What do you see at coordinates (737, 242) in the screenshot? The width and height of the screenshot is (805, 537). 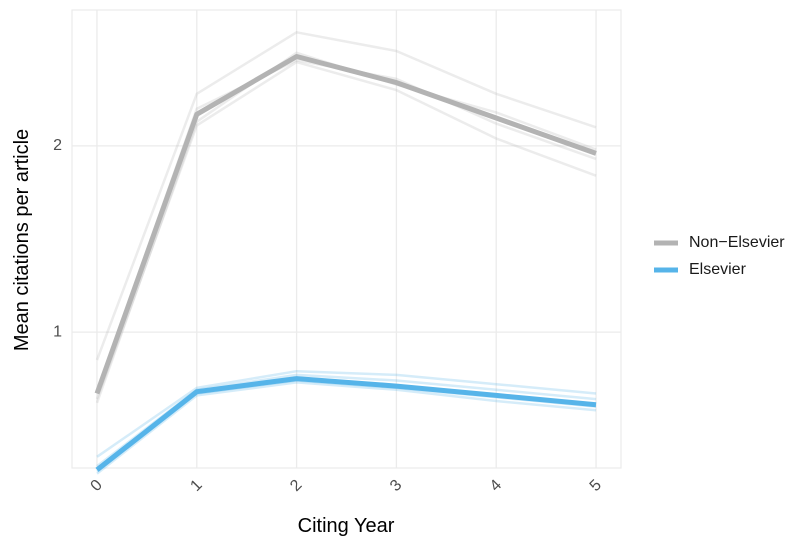 I see `legend-label: Non−Elsevier` at bounding box center [737, 242].